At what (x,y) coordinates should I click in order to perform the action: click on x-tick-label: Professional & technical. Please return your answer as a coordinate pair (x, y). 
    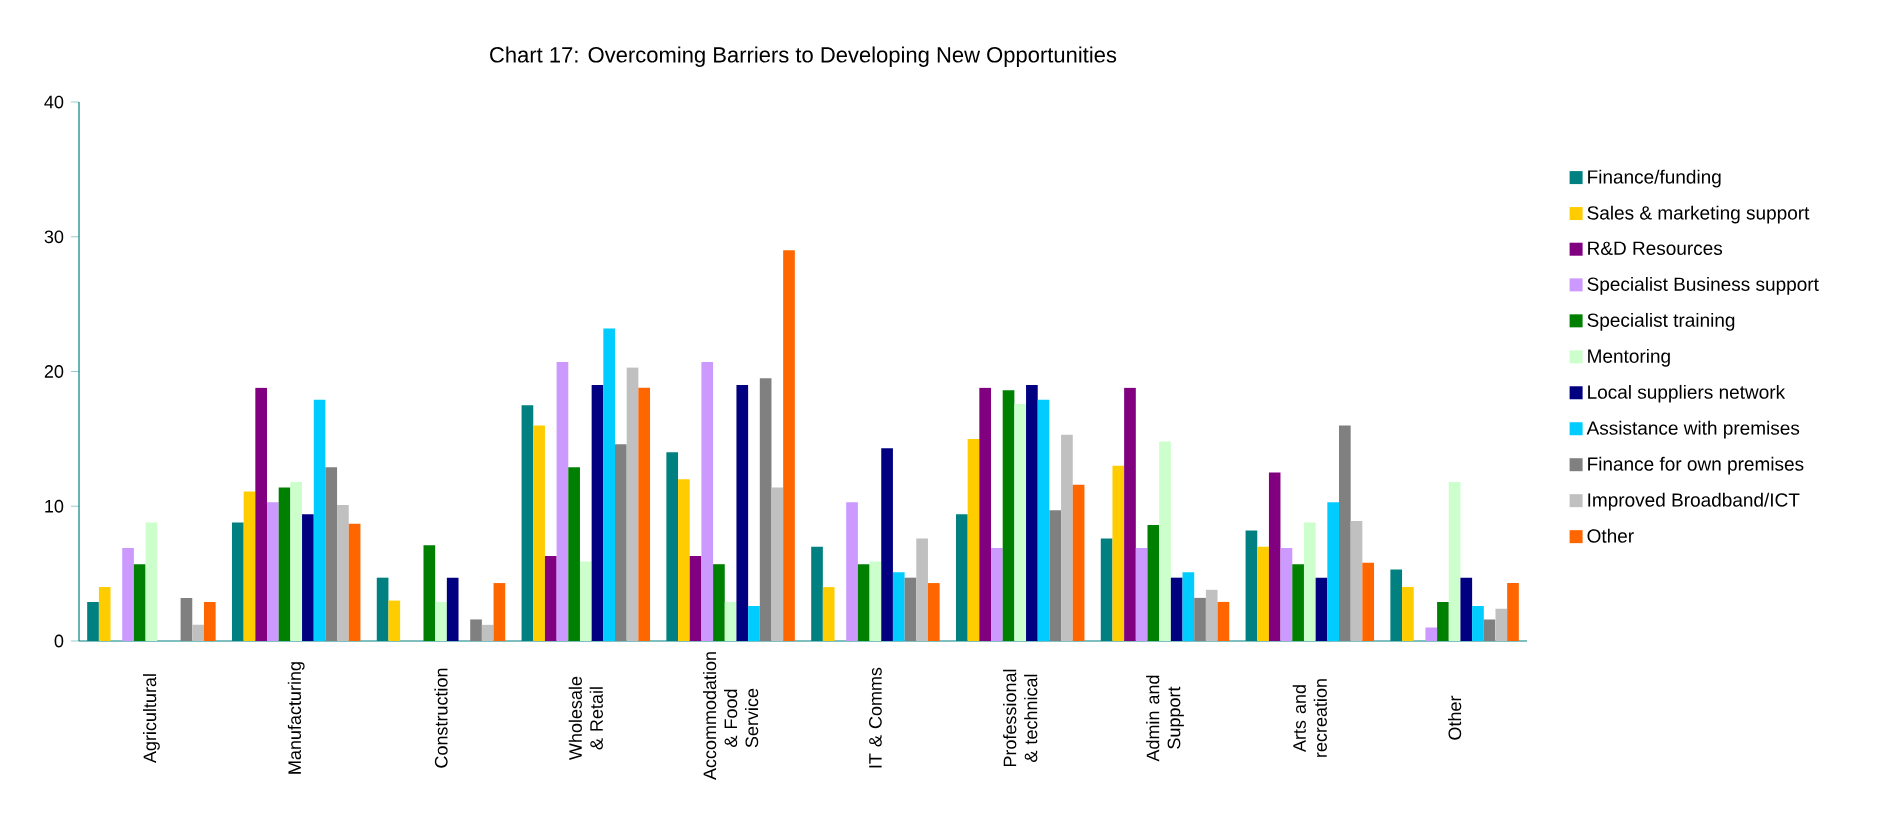
    Looking at the image, I should click on (1020, 718).